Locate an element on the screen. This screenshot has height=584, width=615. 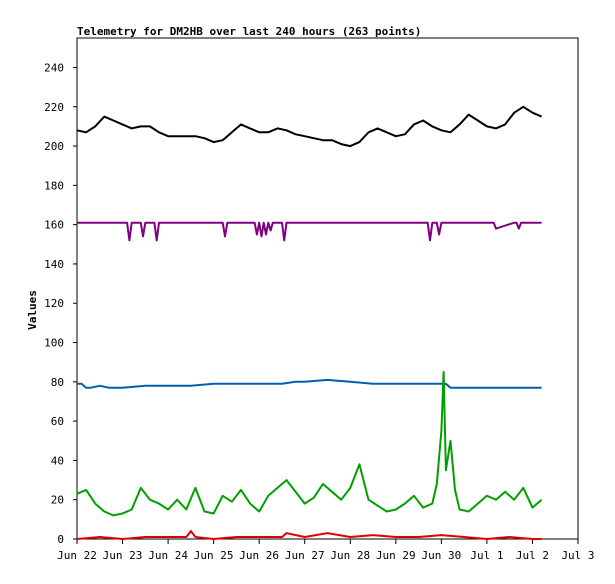
y-tick-label: 20 is located at coordinates (57, 500).